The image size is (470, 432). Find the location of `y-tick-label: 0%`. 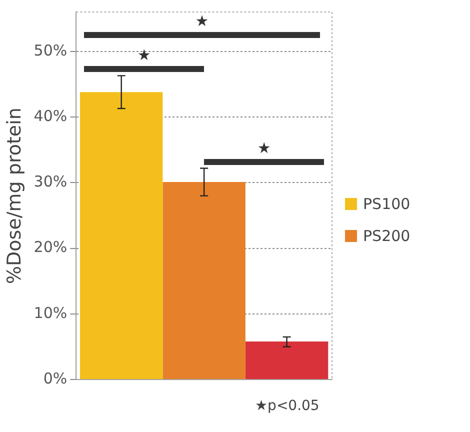

y-tick-label: 0% is located at coordinates (55, 378).